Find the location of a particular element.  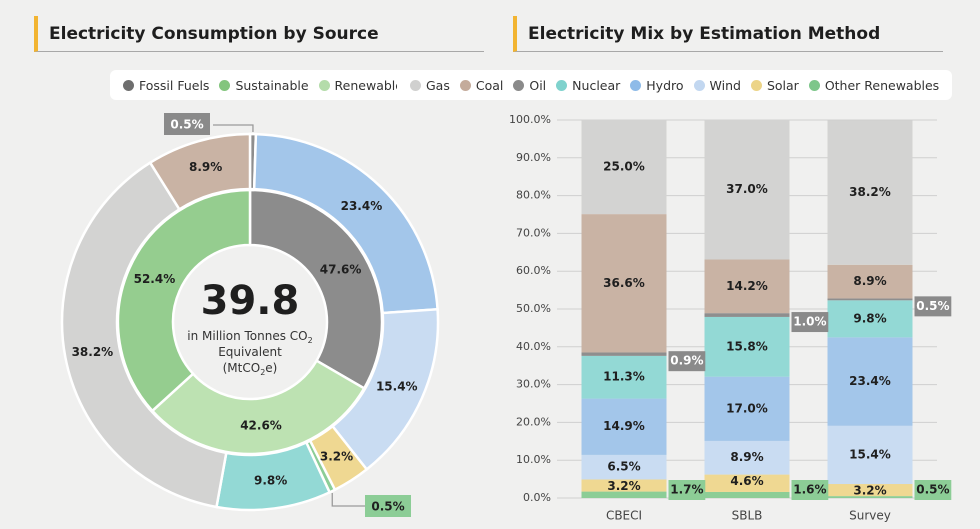

bar-segment-survey-coal is located at coordinates (870, 281).